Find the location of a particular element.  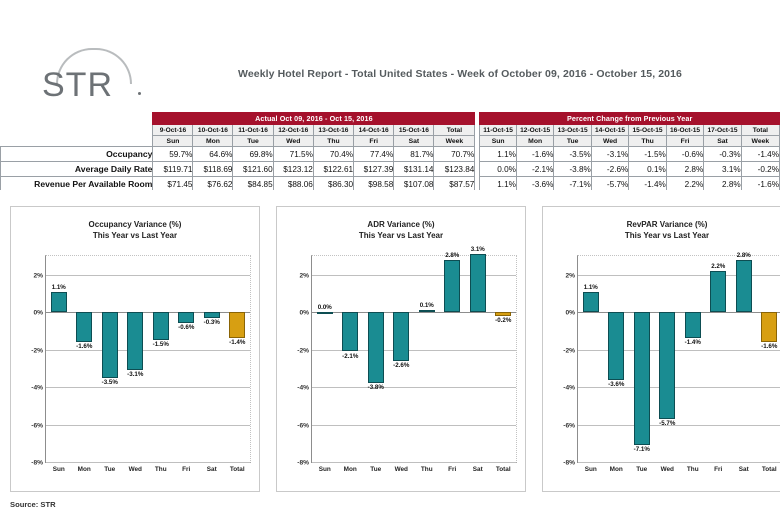

bar-slot-adr-wed: -2.6% Wed is located at coordinates (402, 364).